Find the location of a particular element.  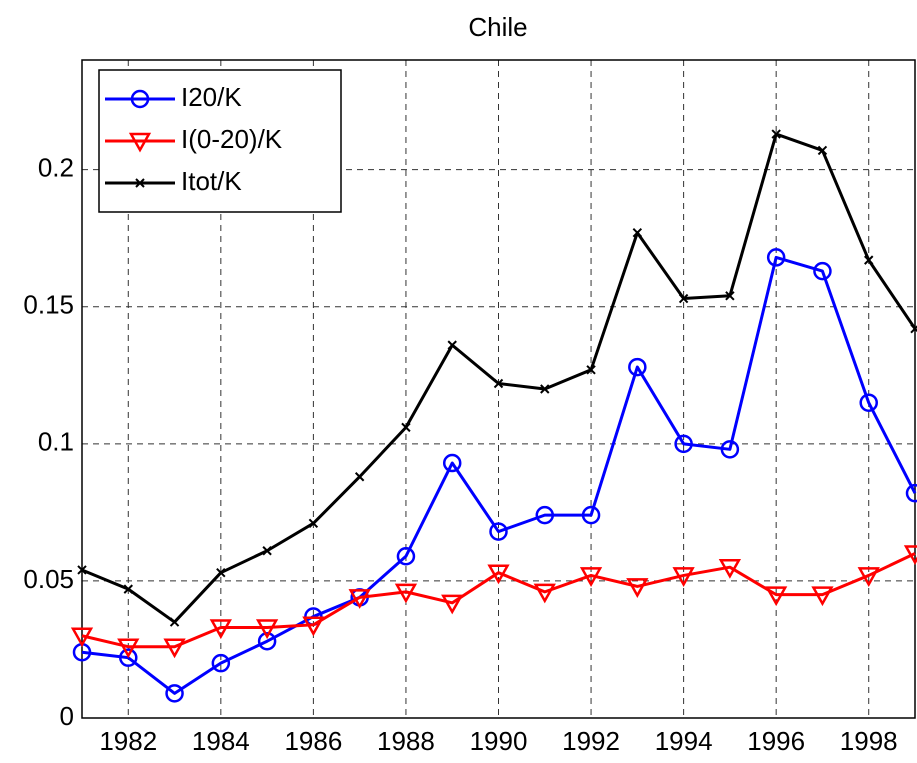

x-tick-label: 1988 is located at coordinates (406, 741).